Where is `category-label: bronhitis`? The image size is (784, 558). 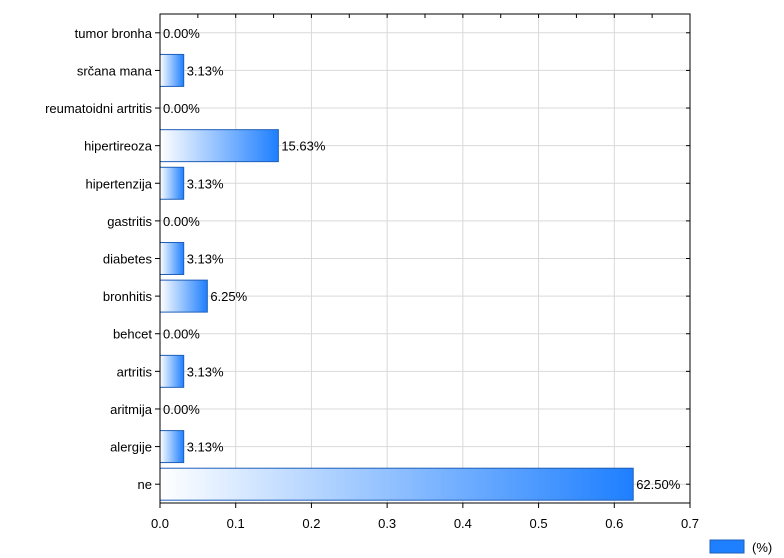 category-label: bronhitis is located at coordinates (128, 296).